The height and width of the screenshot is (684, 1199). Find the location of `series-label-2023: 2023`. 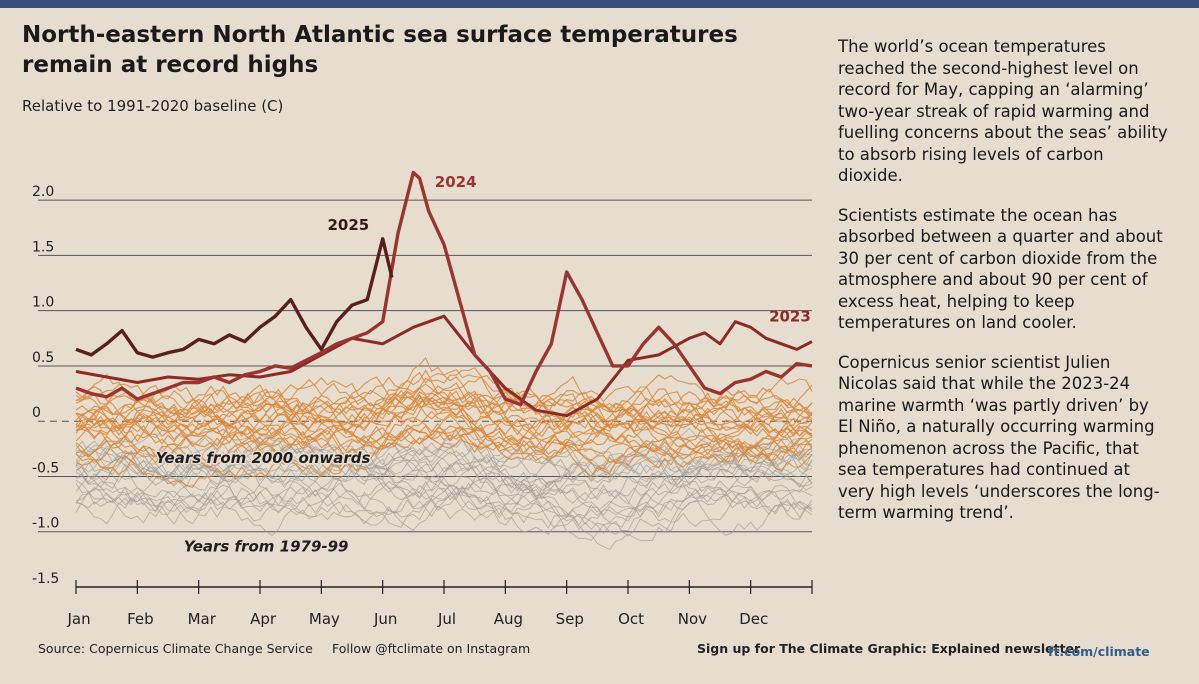

series-label-2023: 2023 is located at coordinates (790, 317).